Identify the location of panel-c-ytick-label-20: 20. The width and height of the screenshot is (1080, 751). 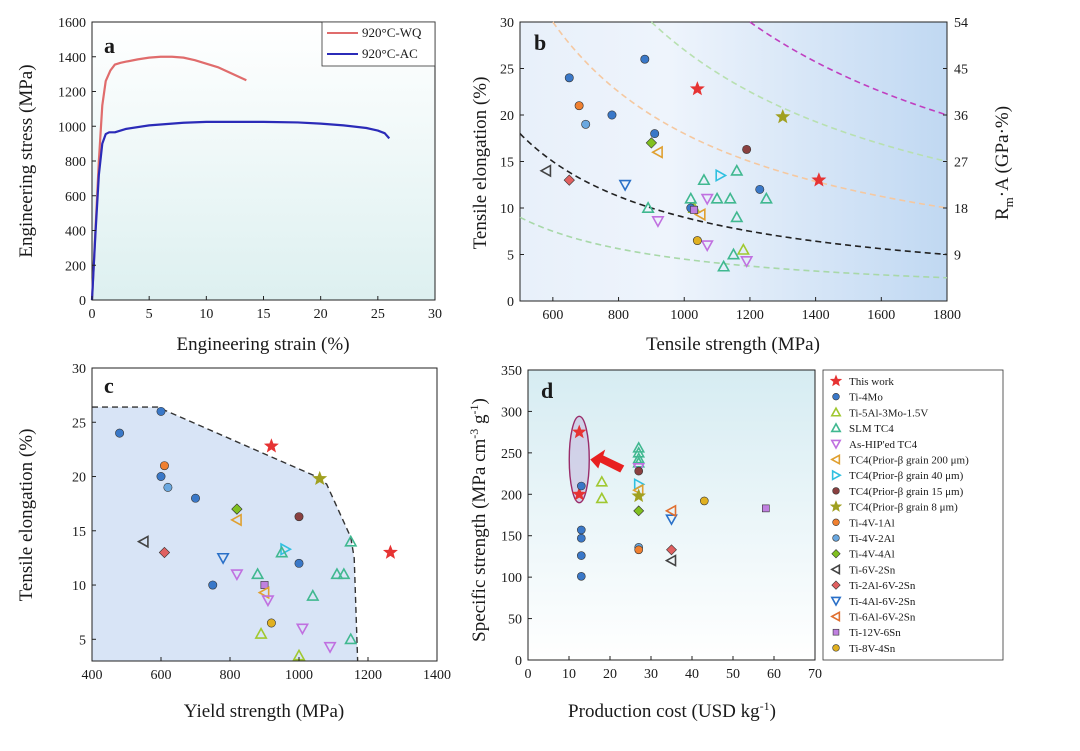
(79, 478).